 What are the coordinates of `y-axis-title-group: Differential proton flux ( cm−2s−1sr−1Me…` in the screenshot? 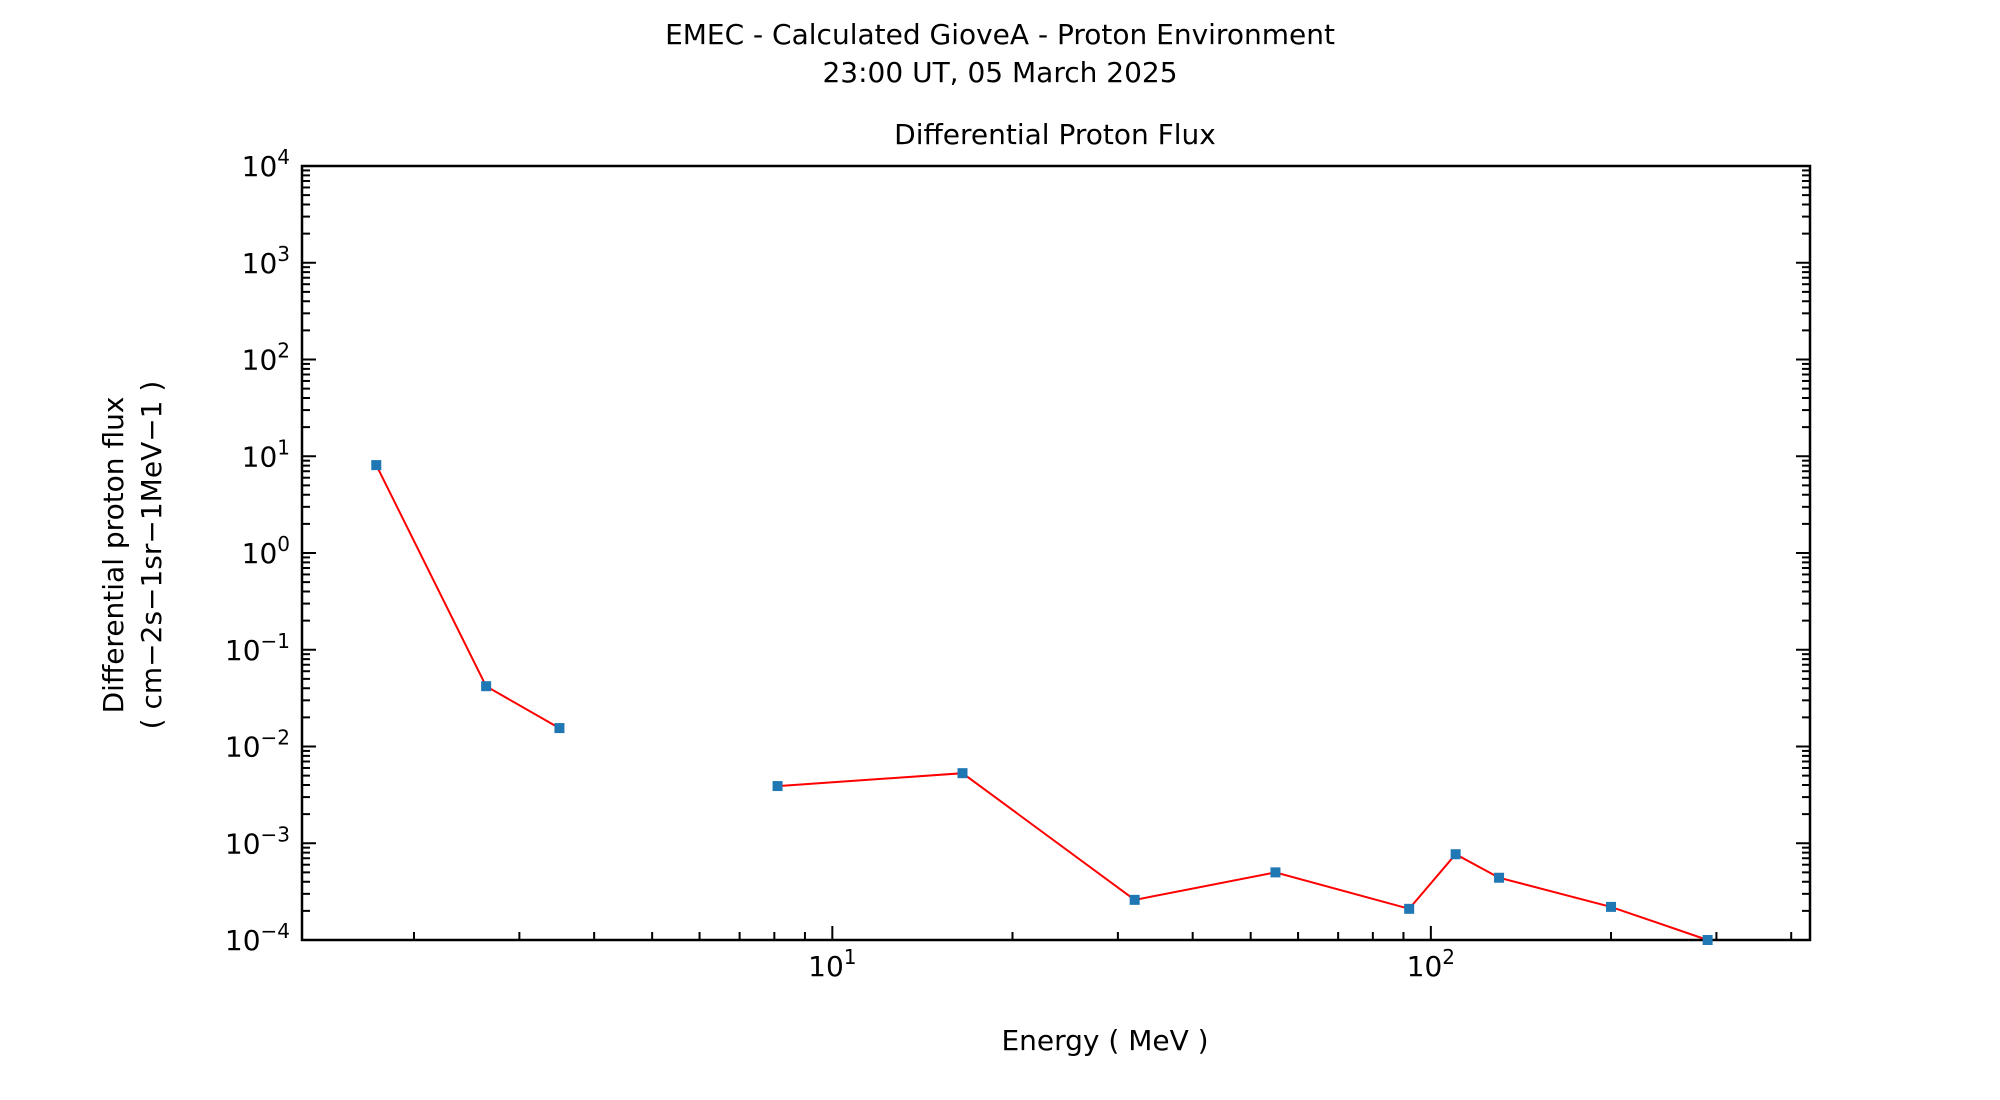 It's located at (132, 555).